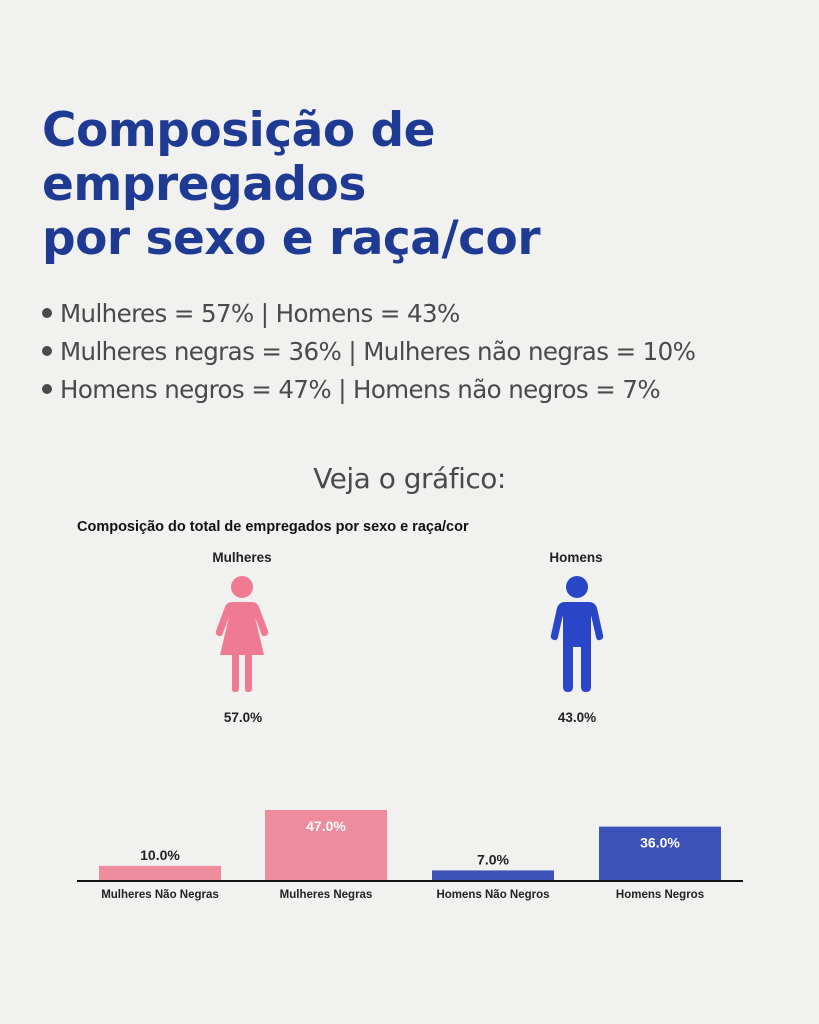 This screenshot has height=1024, width=819. I want to click on title-line: Composição de, so click(239, 130).